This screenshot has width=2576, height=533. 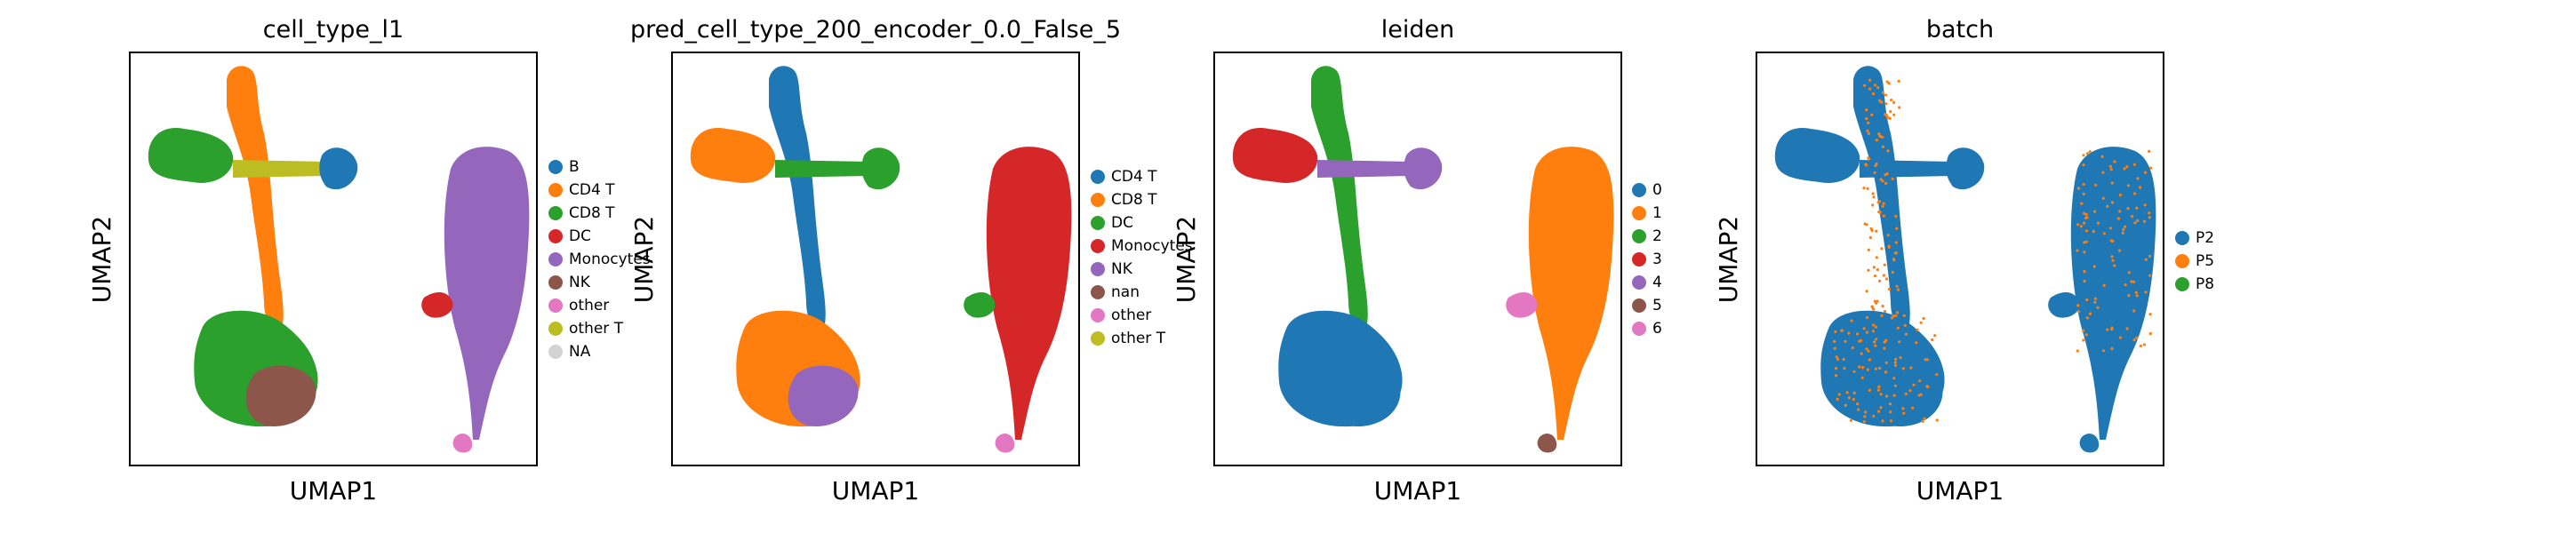 I want to click on plot-area, so click(x=875, y=259).